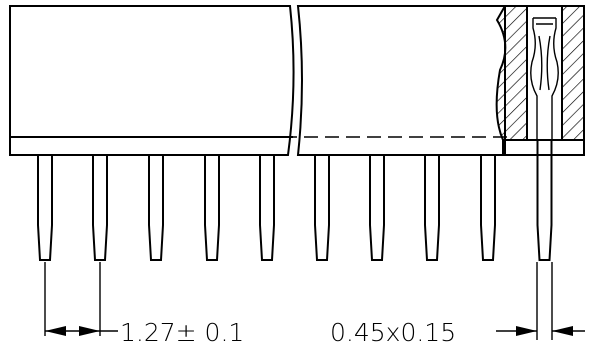 The width and height of the screenshot is (595, 352). Describe the element at coordinates (144, 304) in the screenshot. I see `pitch-dimension: 1.27± 0.1` at that location.